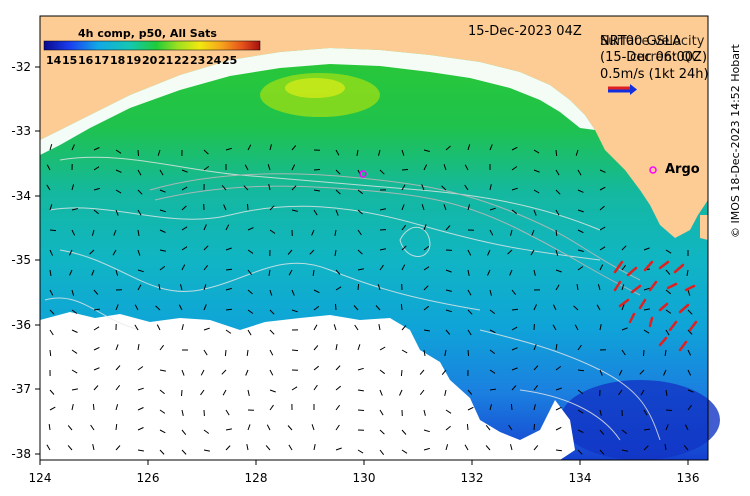 The width and height of the screenshot is (750, 496). Describe the element at coordinates (256, 478) in the screenshot. I see `x-tick-label: 128` at that location.